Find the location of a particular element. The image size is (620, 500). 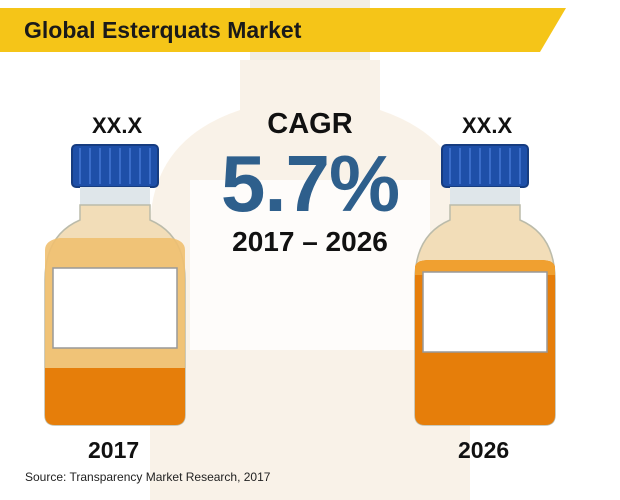

cagr-label: CAGR is located at coordinates (310, 124).